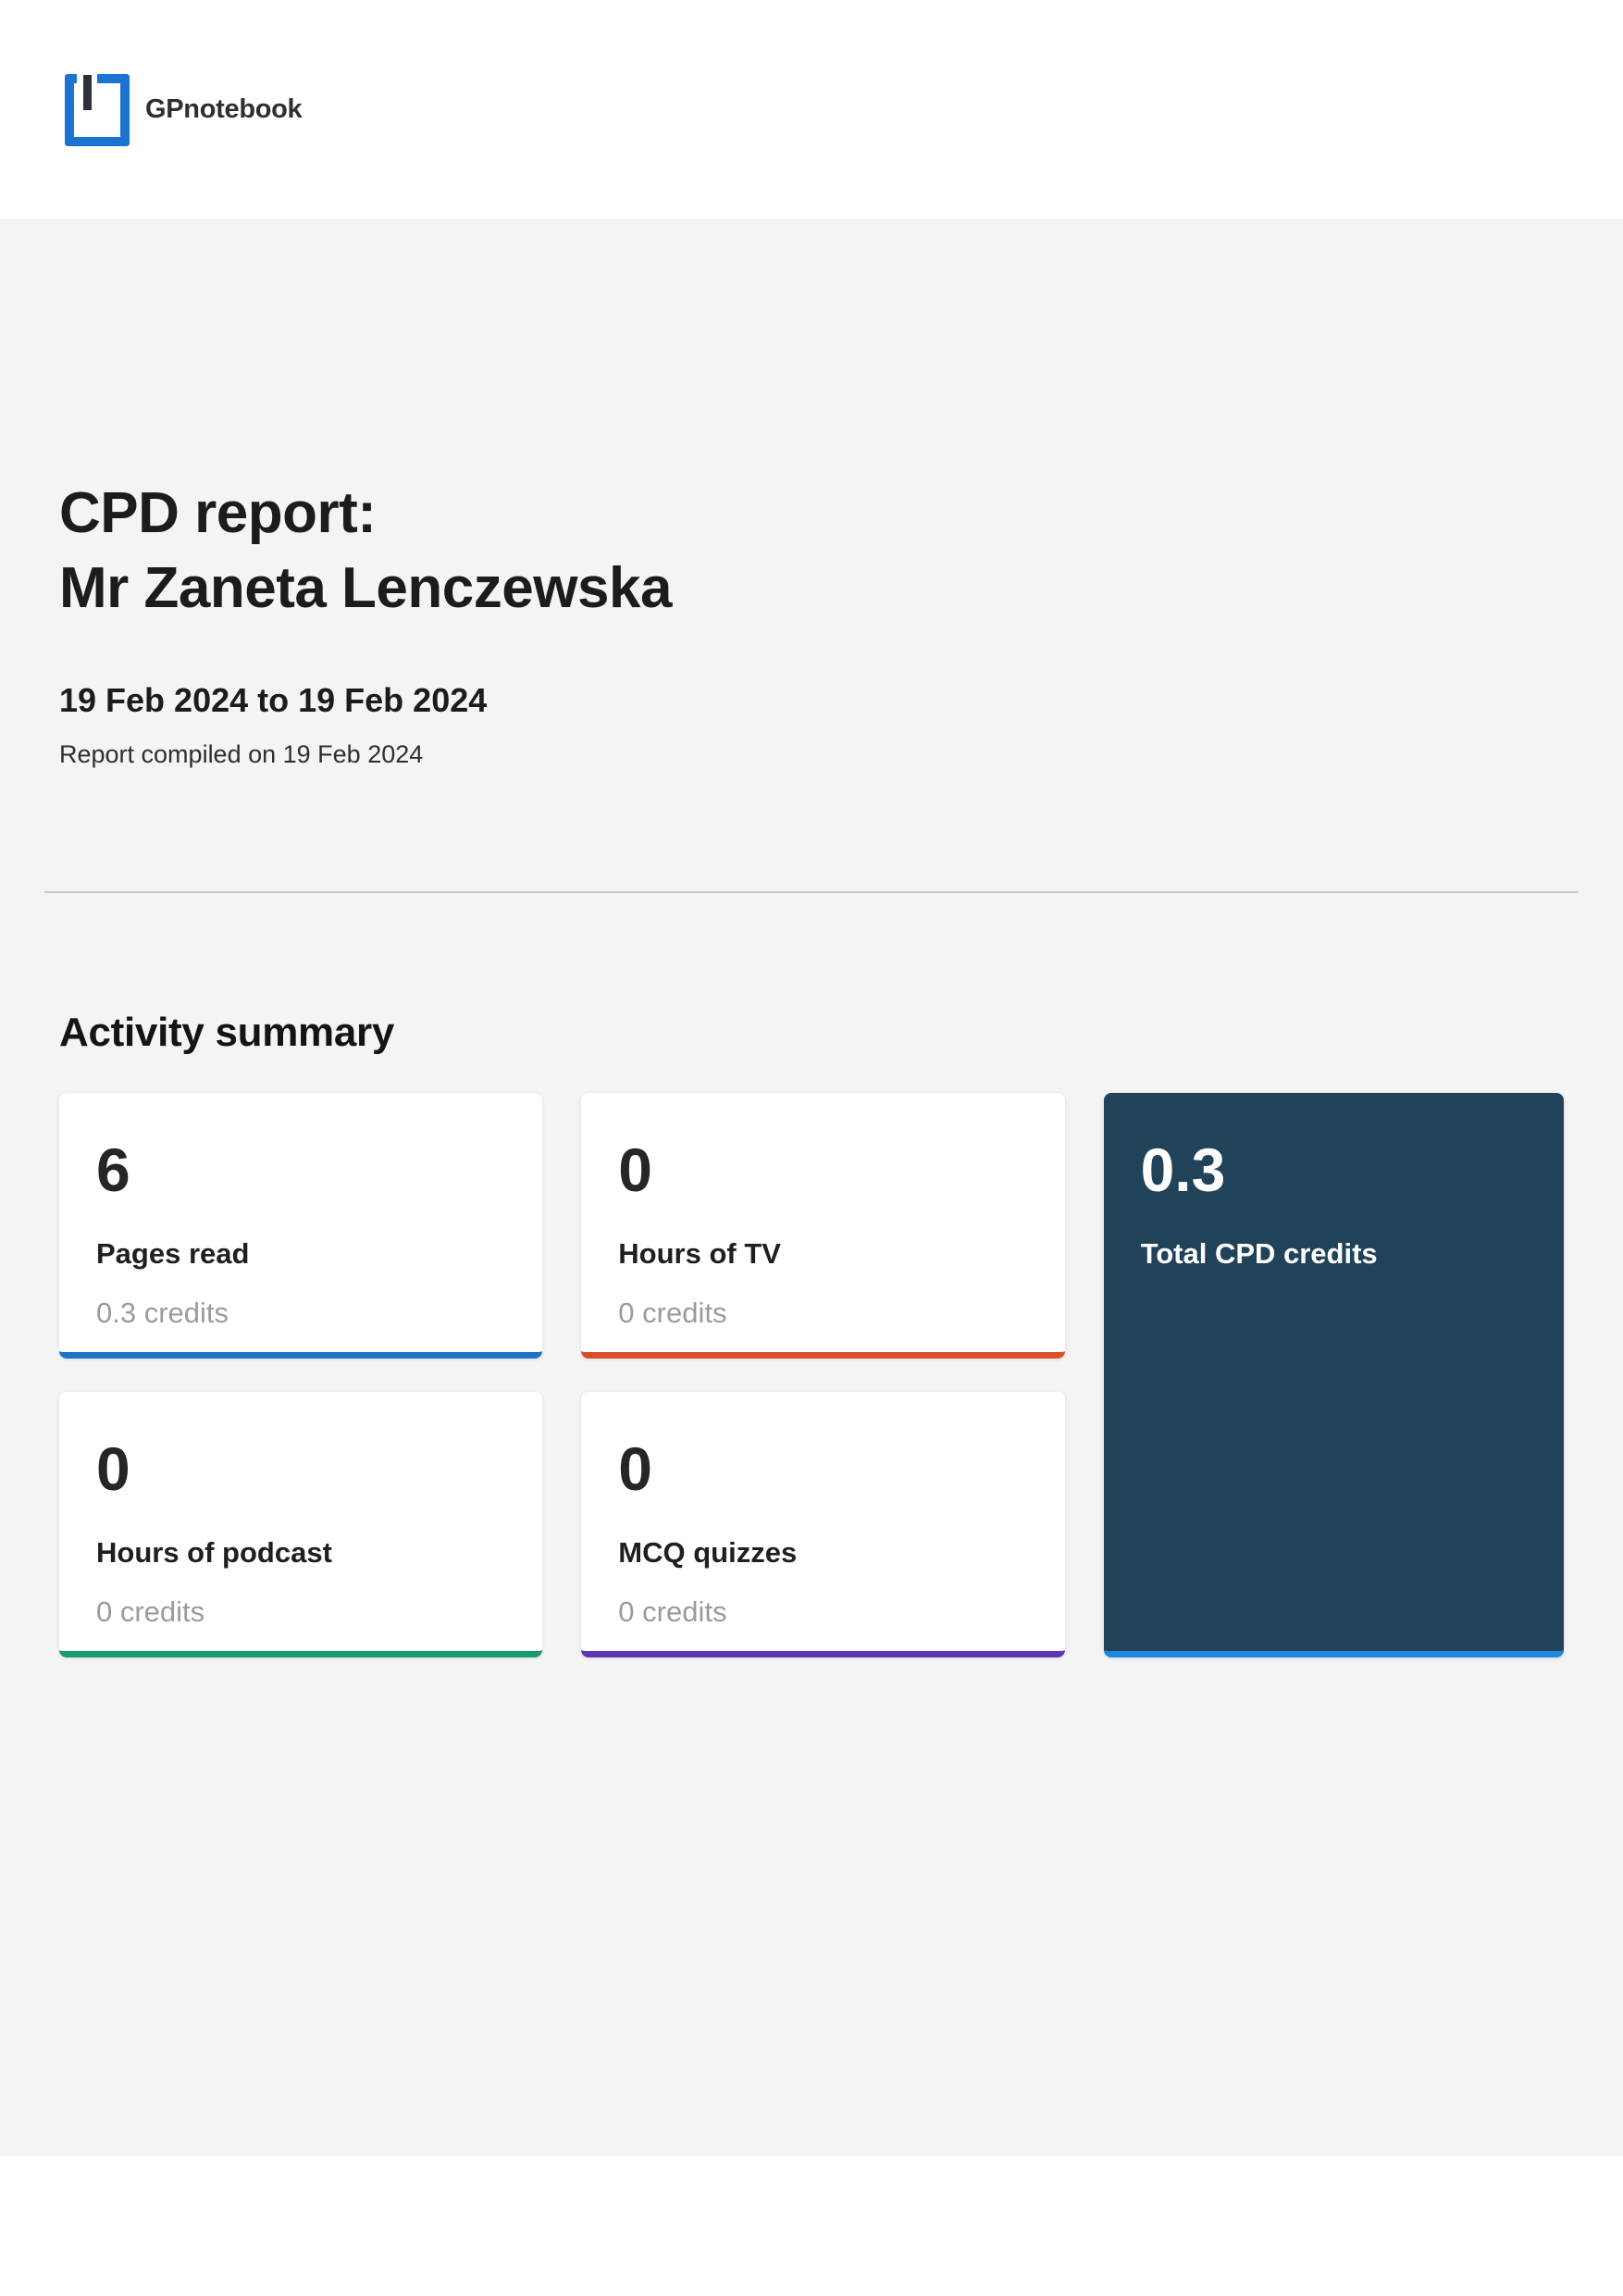 The image size is (1623, 2296). Describe the element at coordinates (218, 513) in the screenshot. I see `report-title-line1: CPD report:` at that location.